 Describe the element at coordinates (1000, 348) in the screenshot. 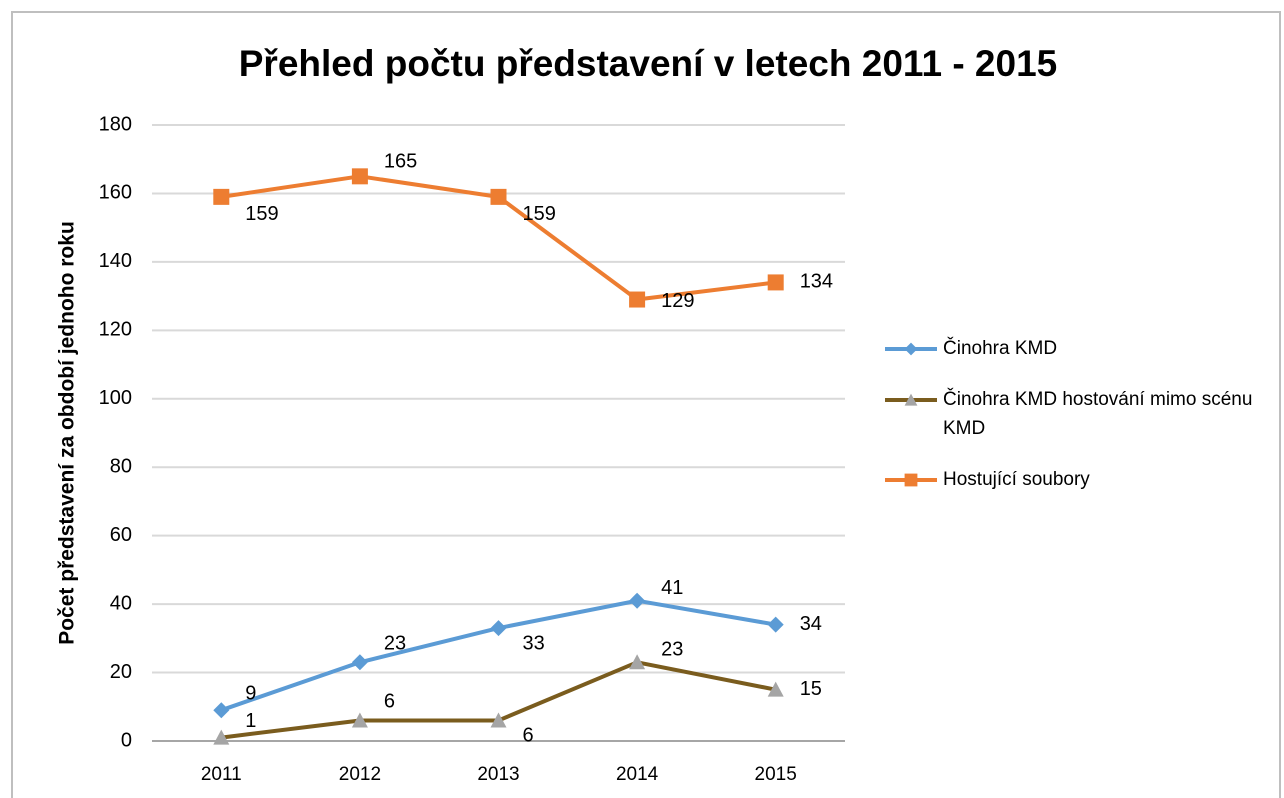

I see `legend-label: Činohra KMD` at that location.